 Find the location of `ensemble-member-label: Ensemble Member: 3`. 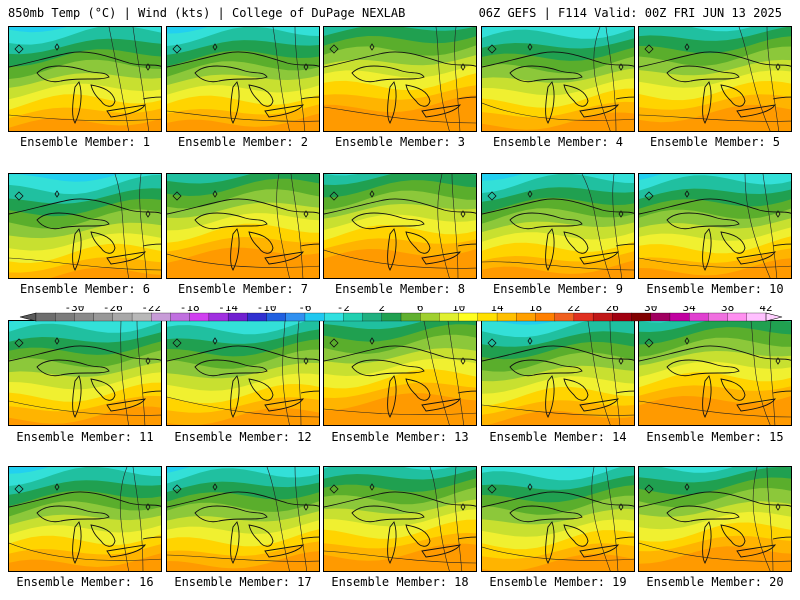

ensemble-member-label: Ensemble Member: 3 is located at coordinates (400, 142).